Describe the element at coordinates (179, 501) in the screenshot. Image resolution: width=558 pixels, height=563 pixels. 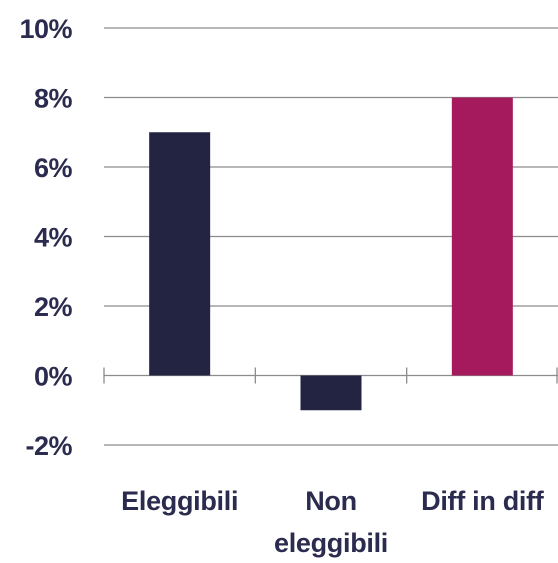
I see `x-category-label: Eleggibili` at that location.